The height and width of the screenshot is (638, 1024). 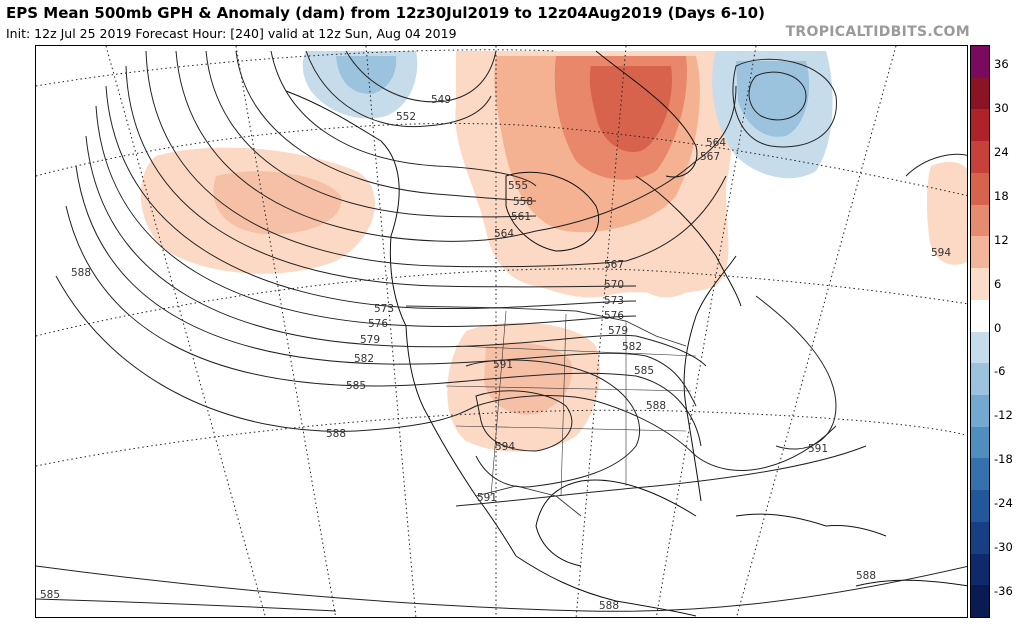 I want to click on colorbar-tick-label: -12, so click(x=1003, y=415).